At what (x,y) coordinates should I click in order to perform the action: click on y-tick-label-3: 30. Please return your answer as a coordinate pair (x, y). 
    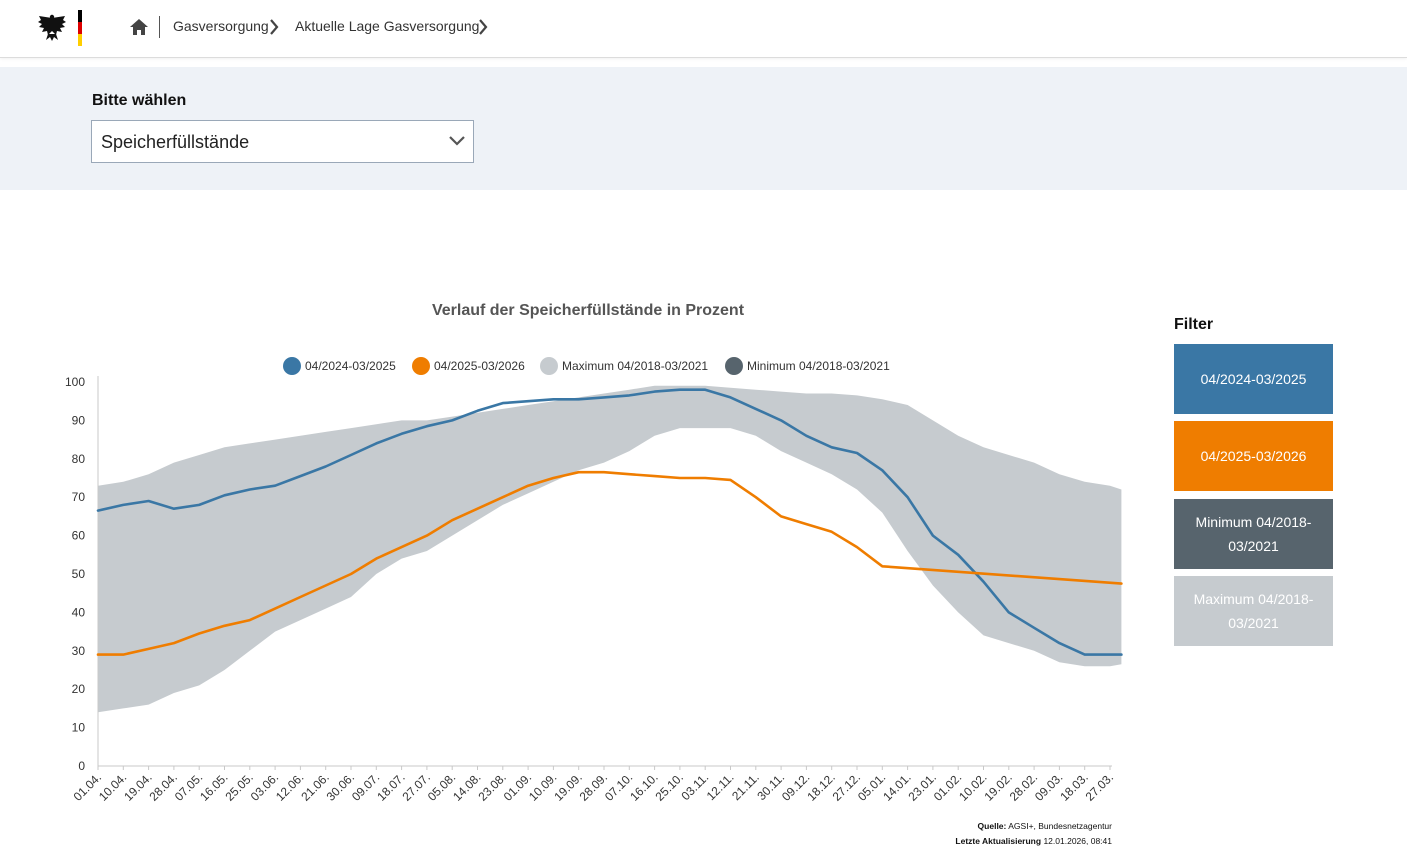
    Looking at the image, I should click on (79, 651).